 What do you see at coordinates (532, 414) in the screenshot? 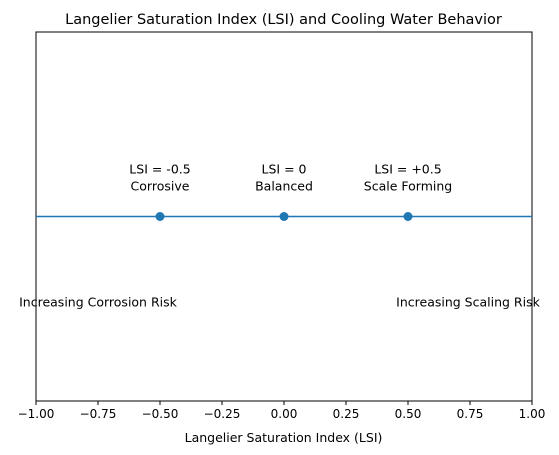
I see `x-tick-label: 1.00` at bounding box center [532, 414].